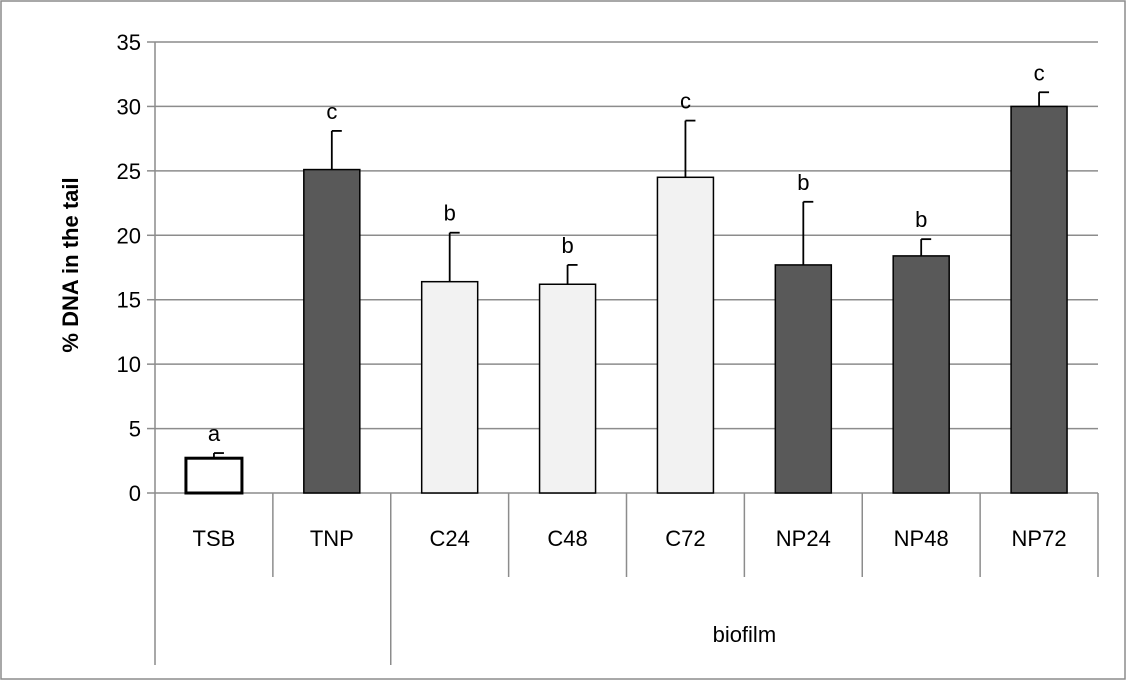  Describe the element at coordinates (129, 364) in the screenshot. I see `y-tick-label-10: 10` at that location.